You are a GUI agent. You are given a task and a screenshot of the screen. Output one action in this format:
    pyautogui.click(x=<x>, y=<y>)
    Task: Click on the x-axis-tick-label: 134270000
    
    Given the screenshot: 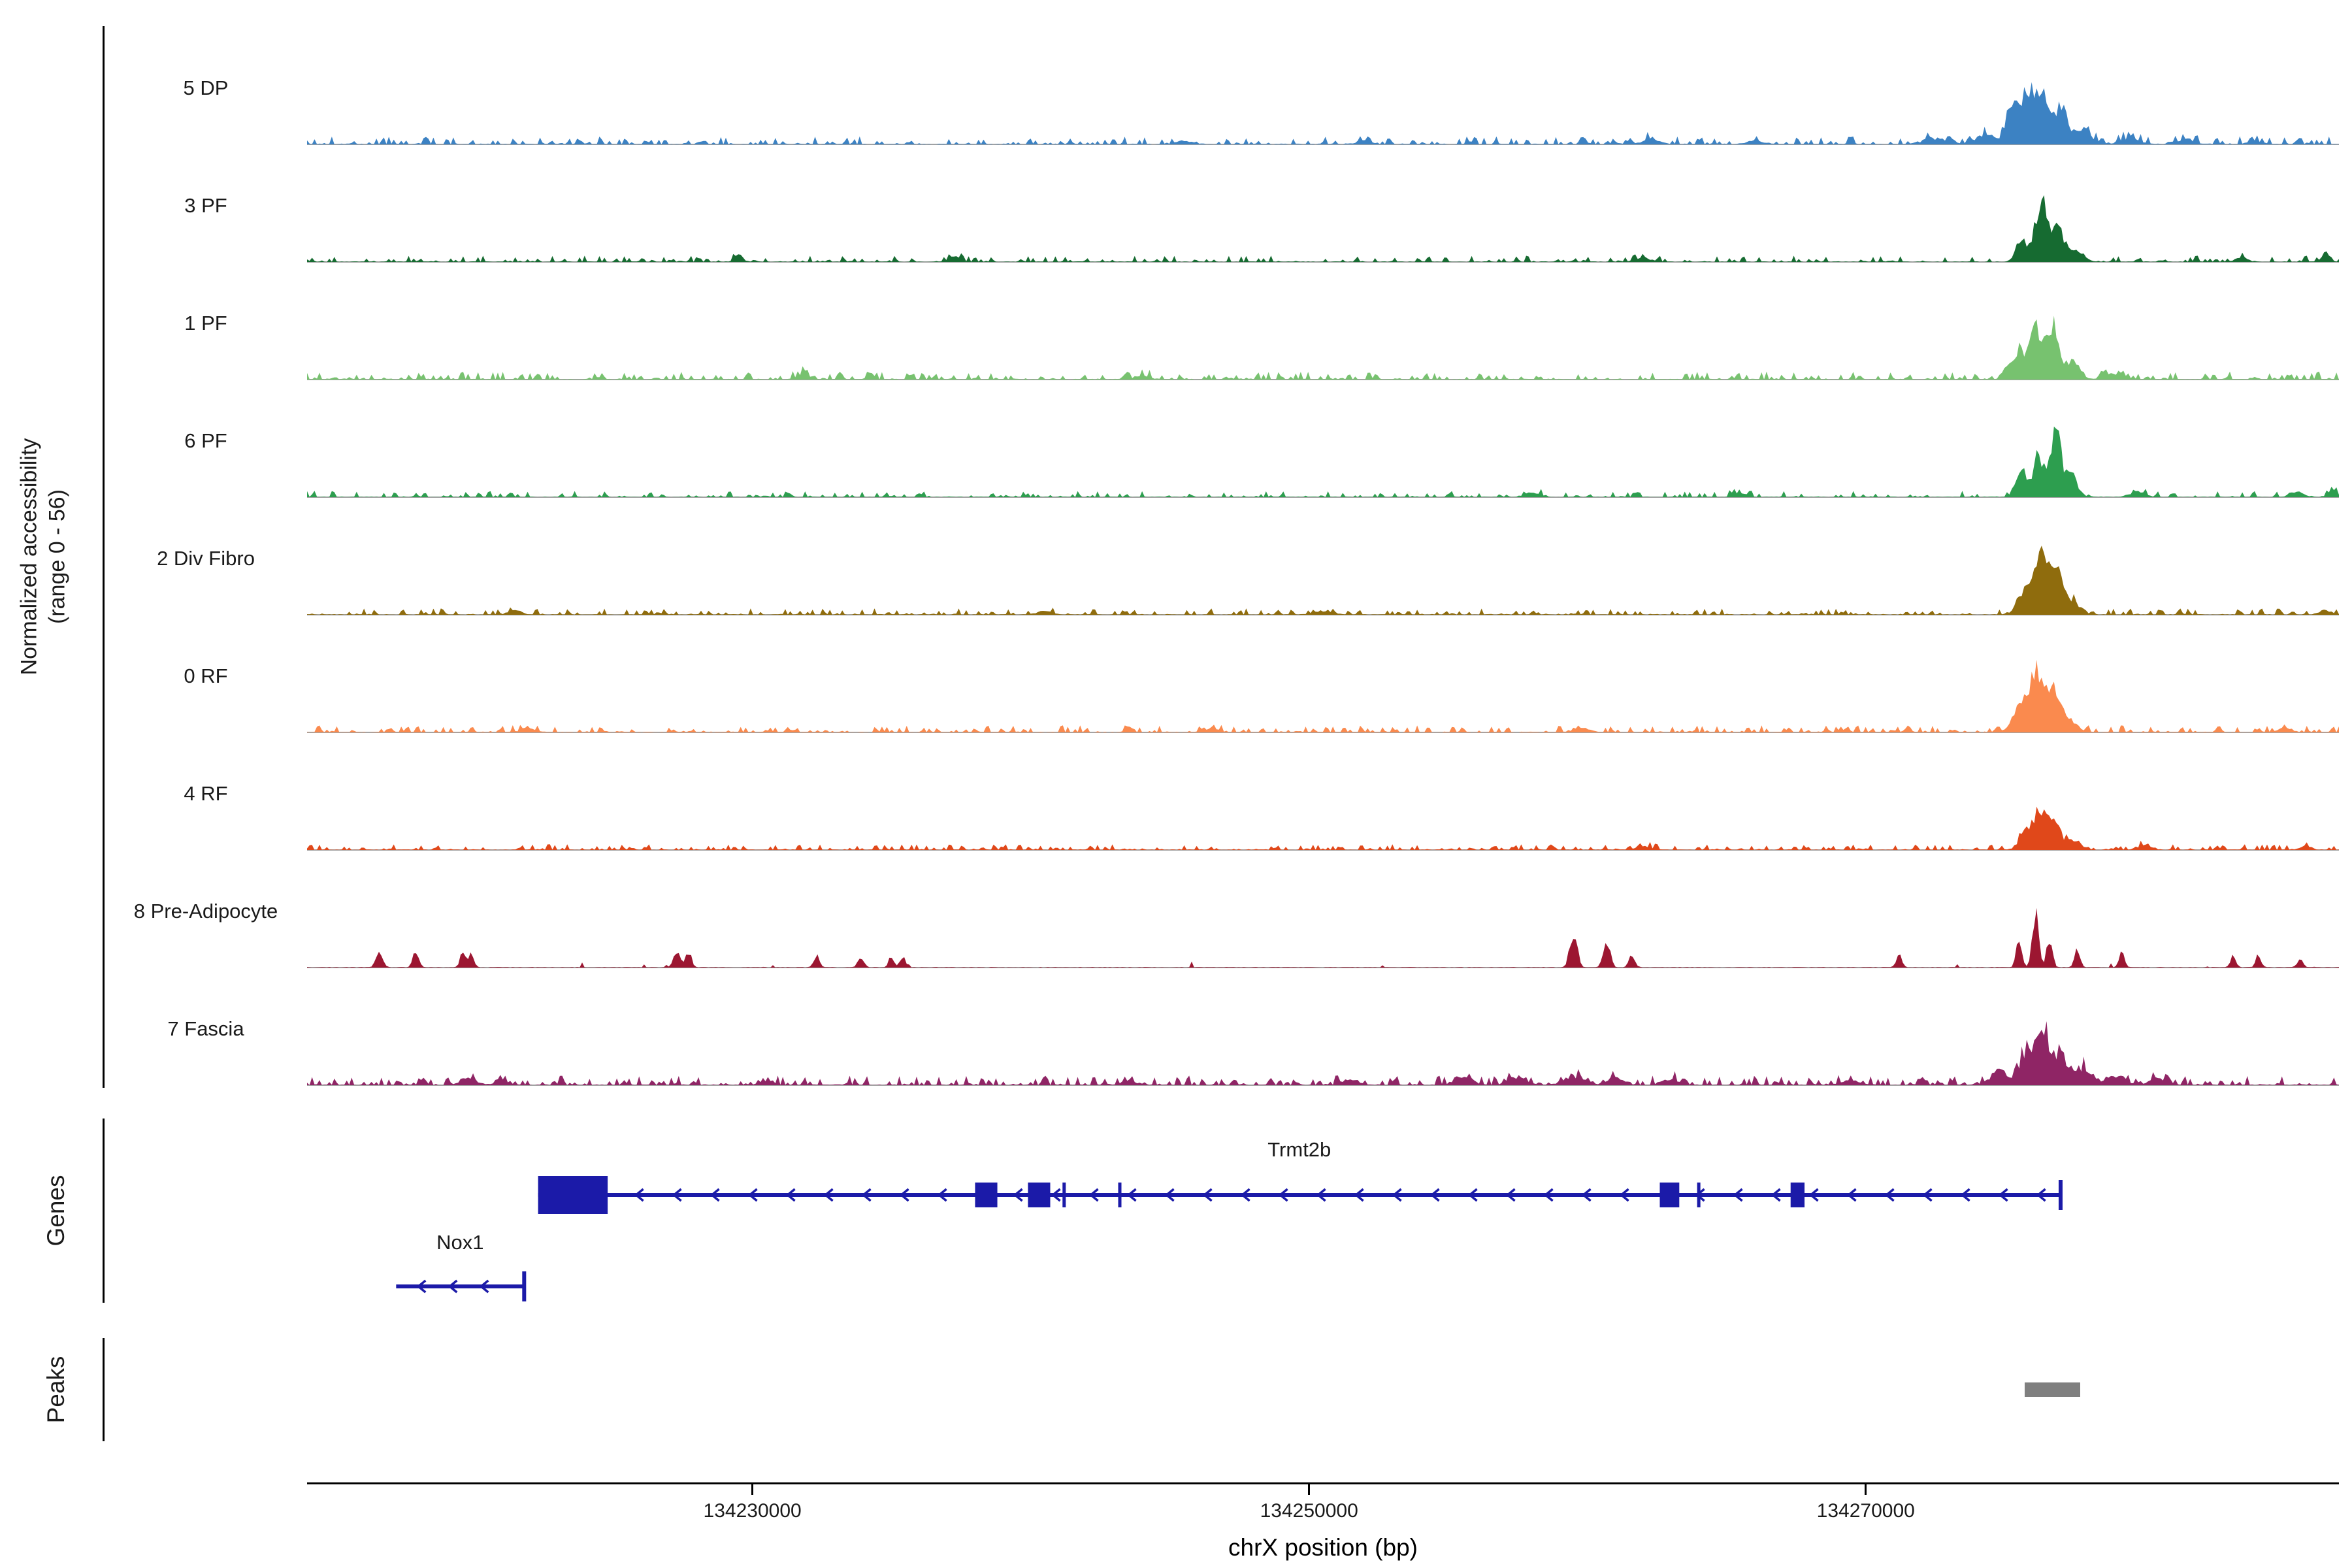 What is the action you would take?
    pyautogui.click(x=1865, y=1511)
    